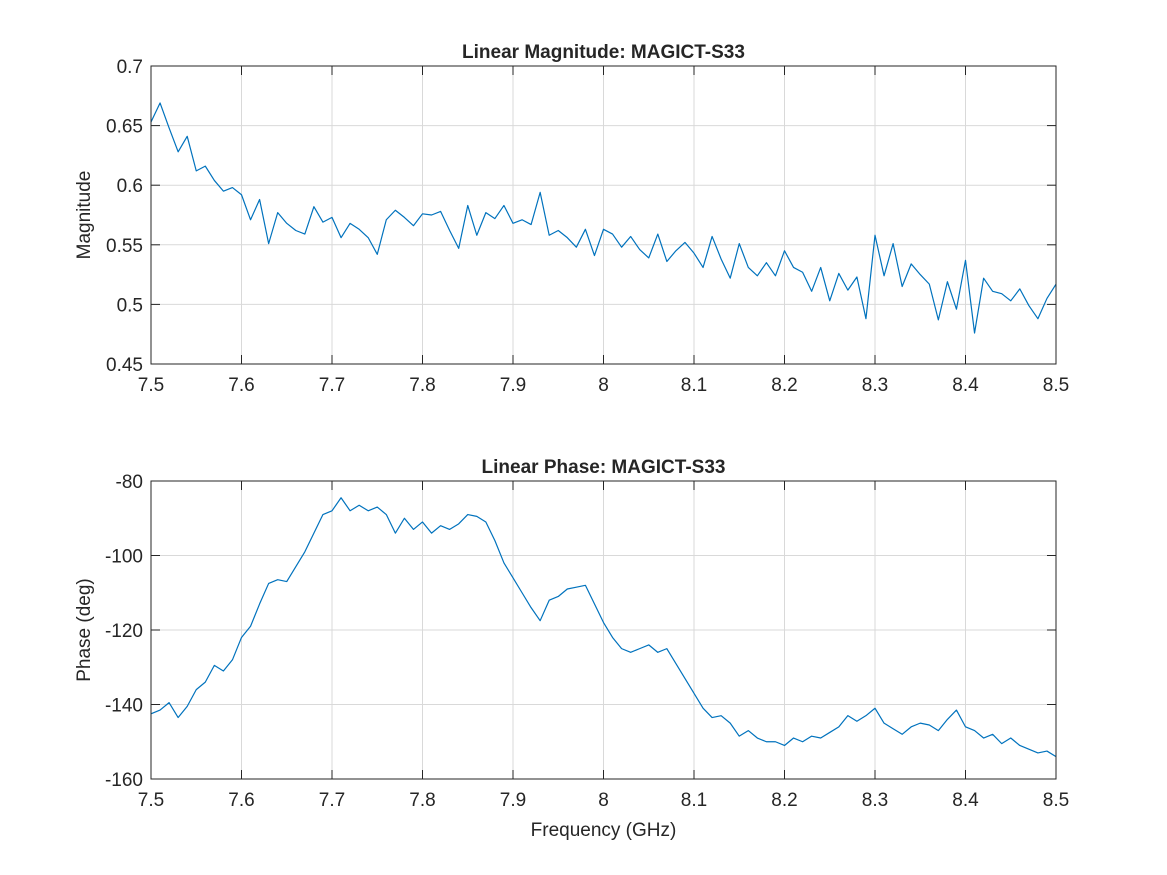 The image size is (1167, 875). Describe the element at coordinates (130, 67) in the screenshot. I see `y-tick-label: 0.7` at that location.